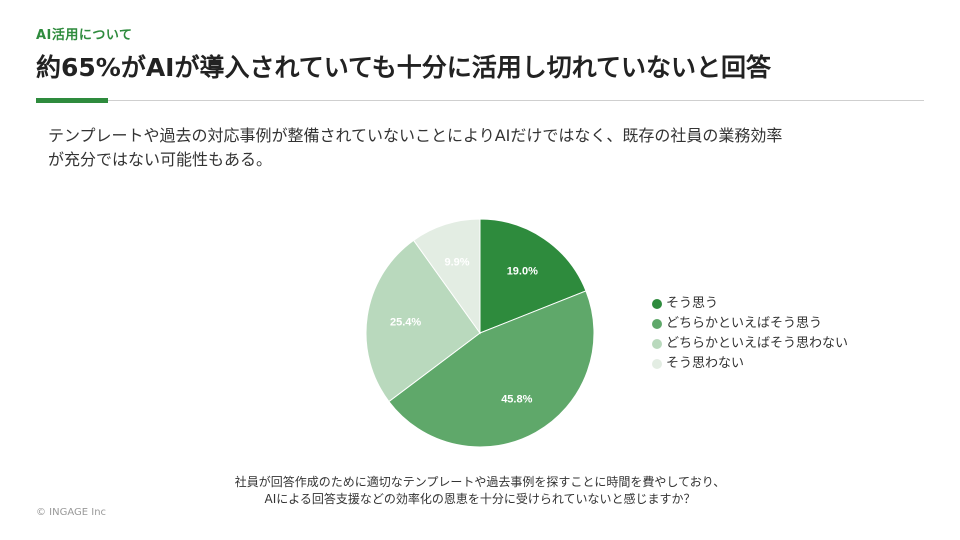 The image size is (960, 540). Describe the element at coordinates (705, 363) in the screenshot. I see `legend-label-4: そう思わない` at that location.